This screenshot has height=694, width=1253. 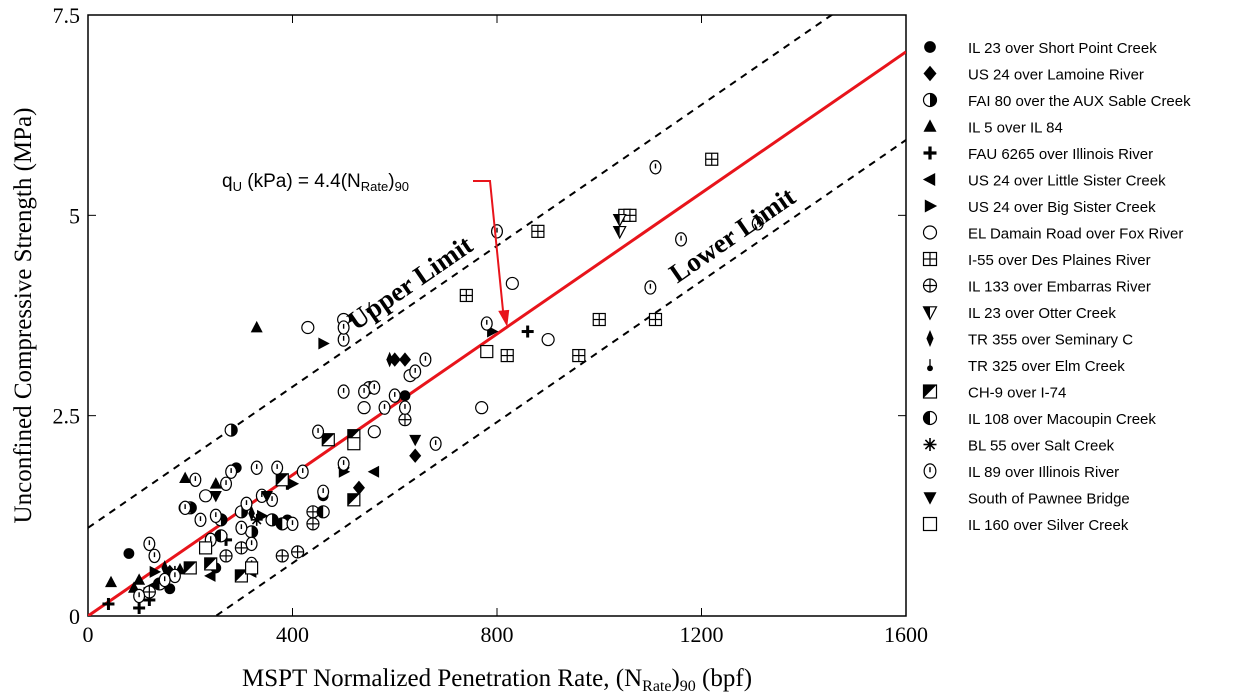 What do you see at coordinates (74, 215) in the screenshot?
I see `y-tick-label: 5` at bounding box center [74, 215].